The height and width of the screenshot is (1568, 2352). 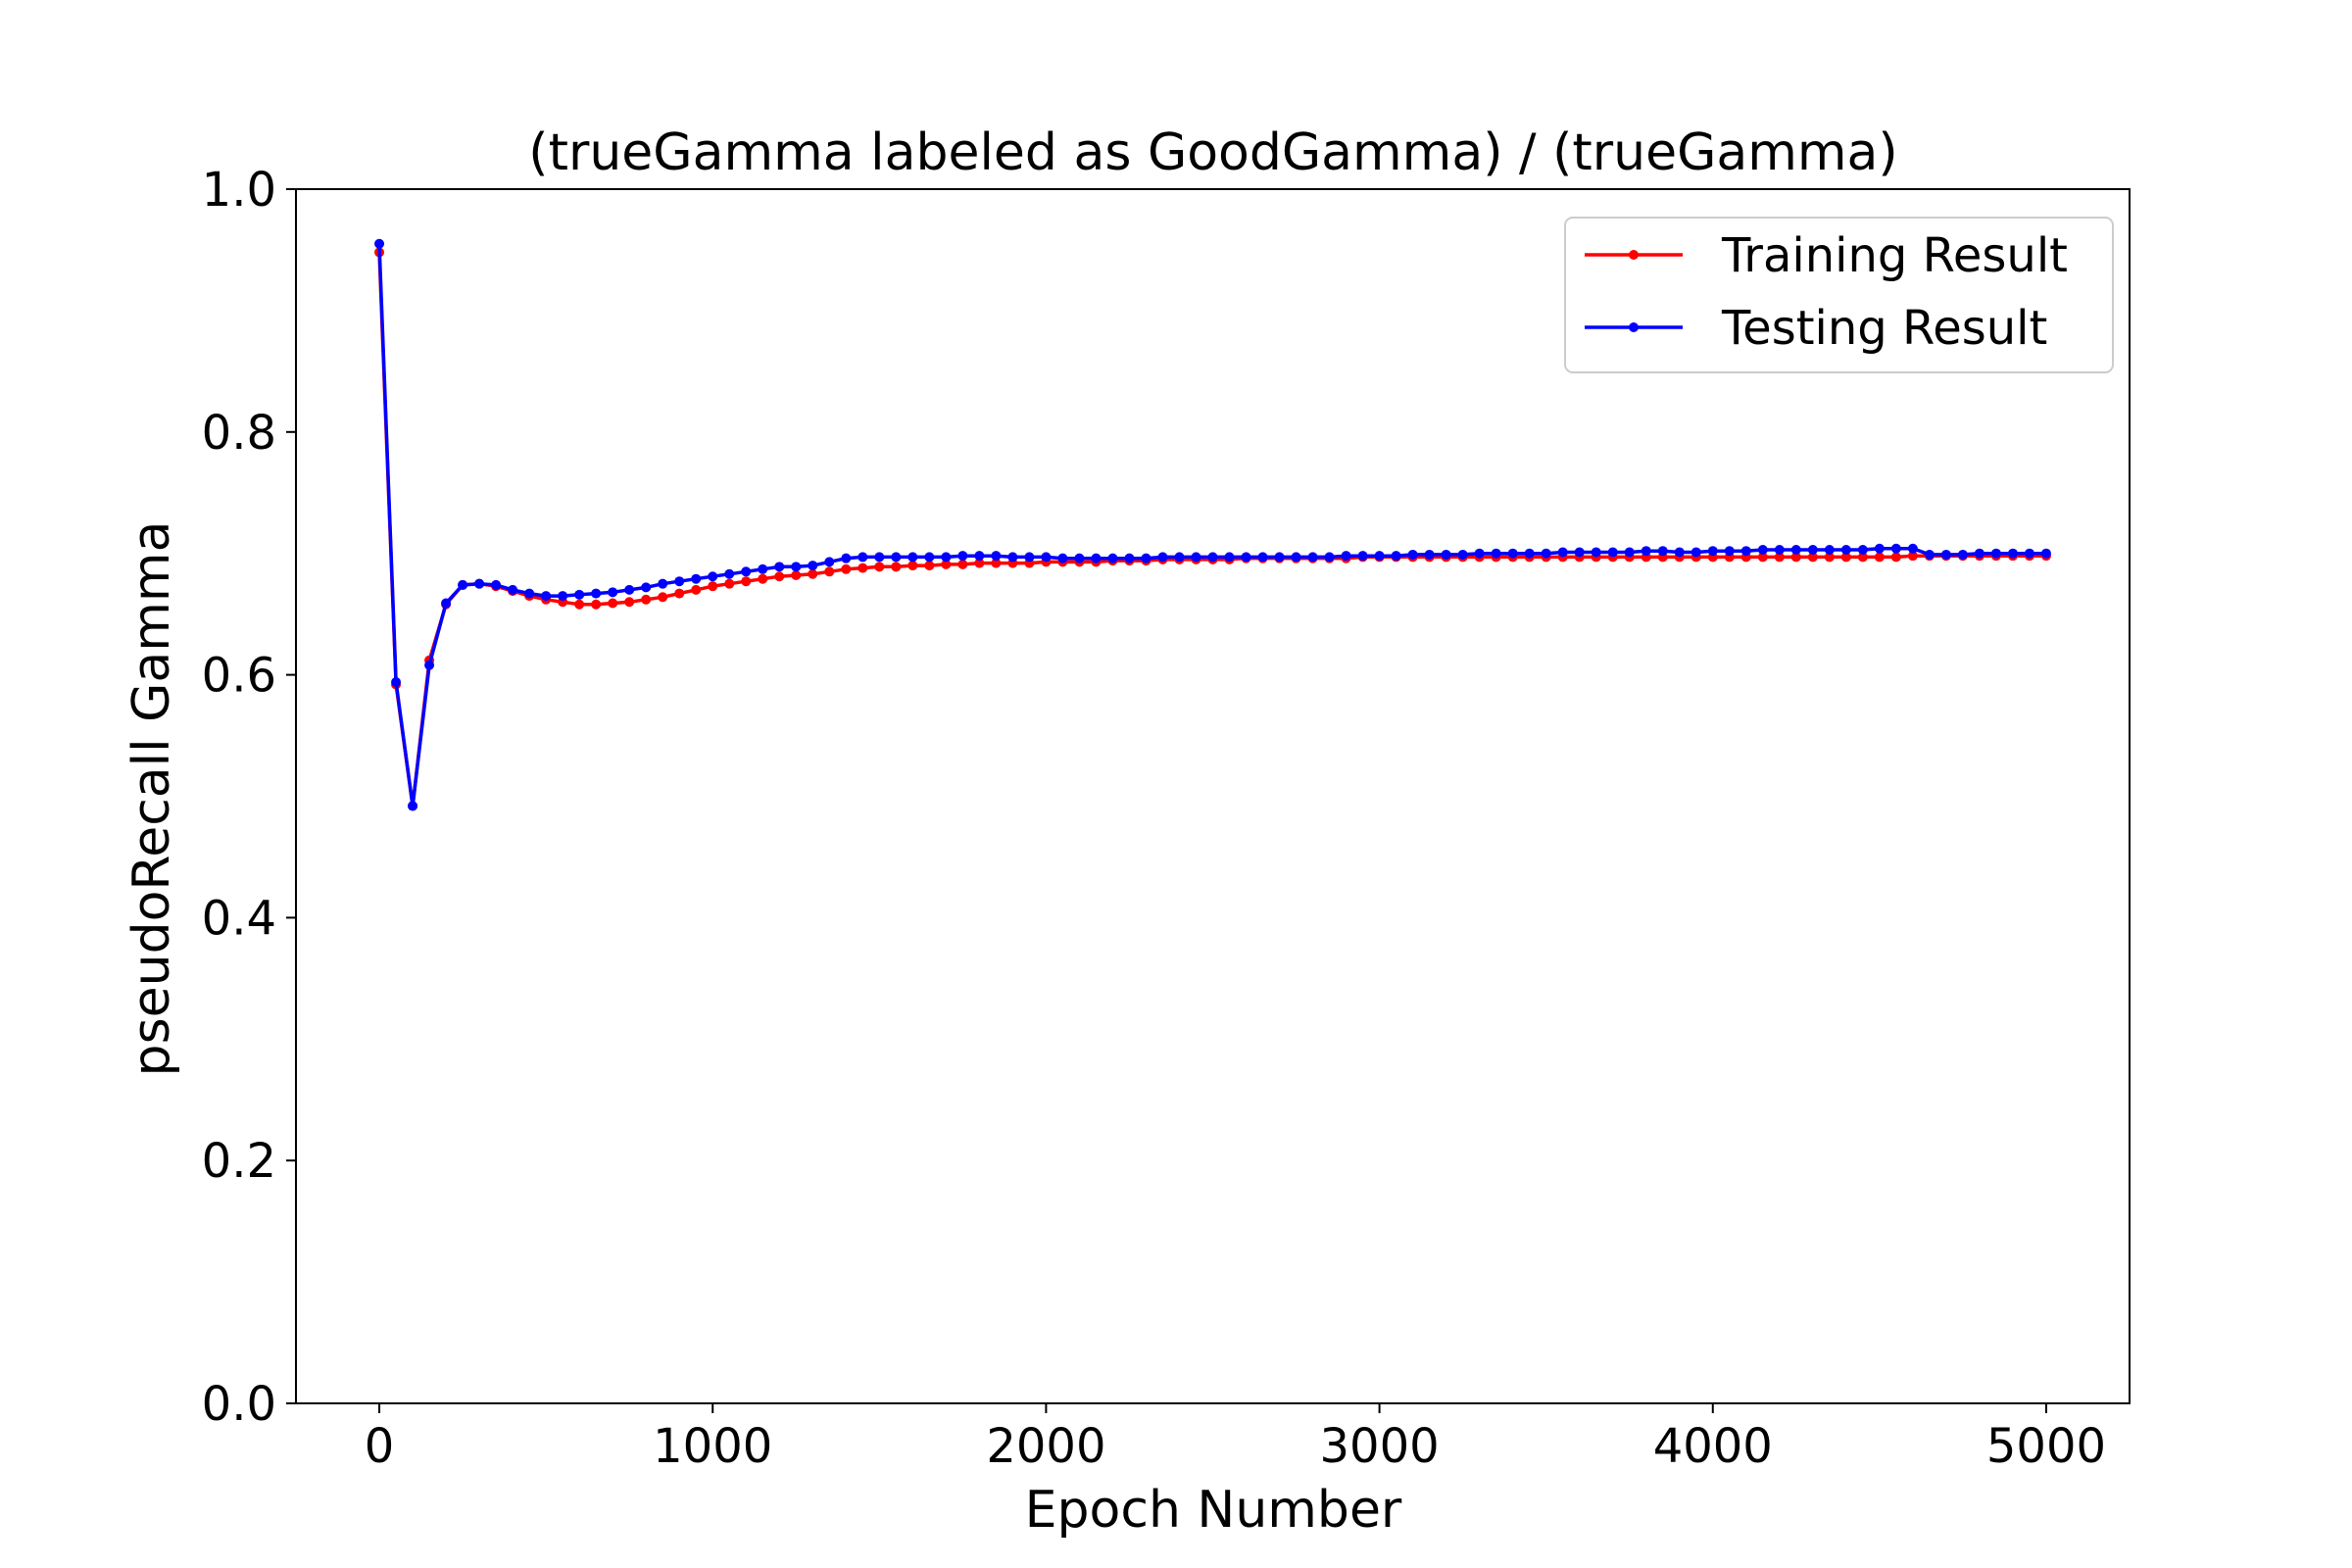 What do you see at coordinates (239, 1161) in the screenshot?
I see `y-tick-label: 0.2` at bounding box center [239, 1161].